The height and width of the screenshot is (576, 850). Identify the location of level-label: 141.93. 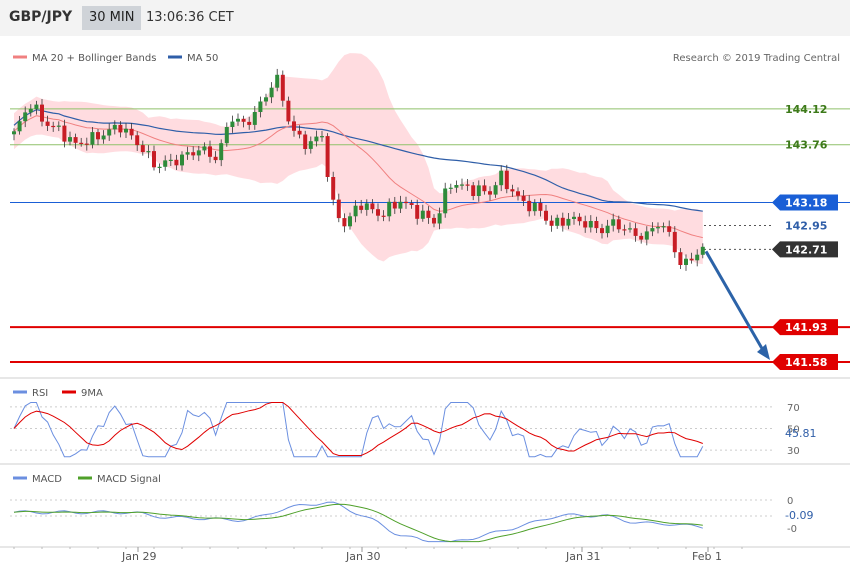
(806, 327).